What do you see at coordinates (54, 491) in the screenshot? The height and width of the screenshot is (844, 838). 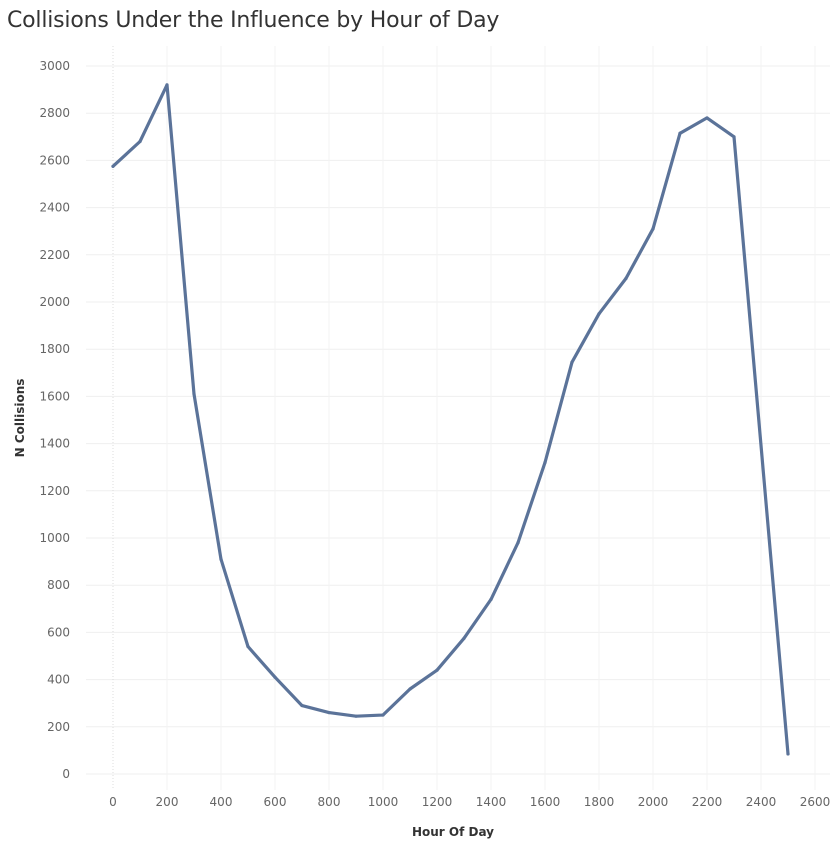 I see `y-tick-label: 1200` at bounding box center [54, 491].